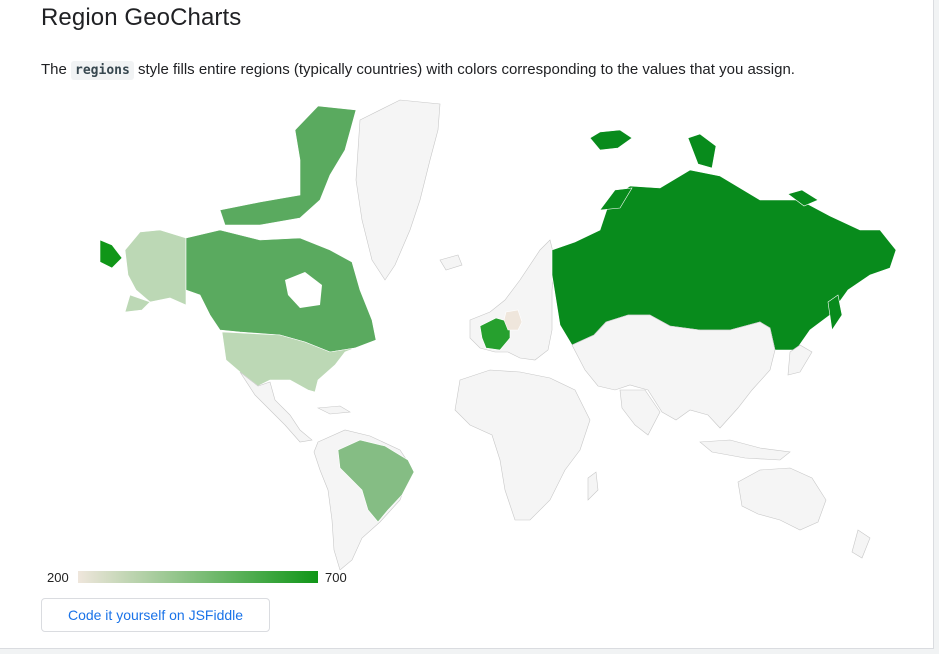 This screenshot has width=939, height=654. What do you see at coordinates (198, 577) in the screenshot?
I see `legend-color-bar` at bounding box center [198, 577].